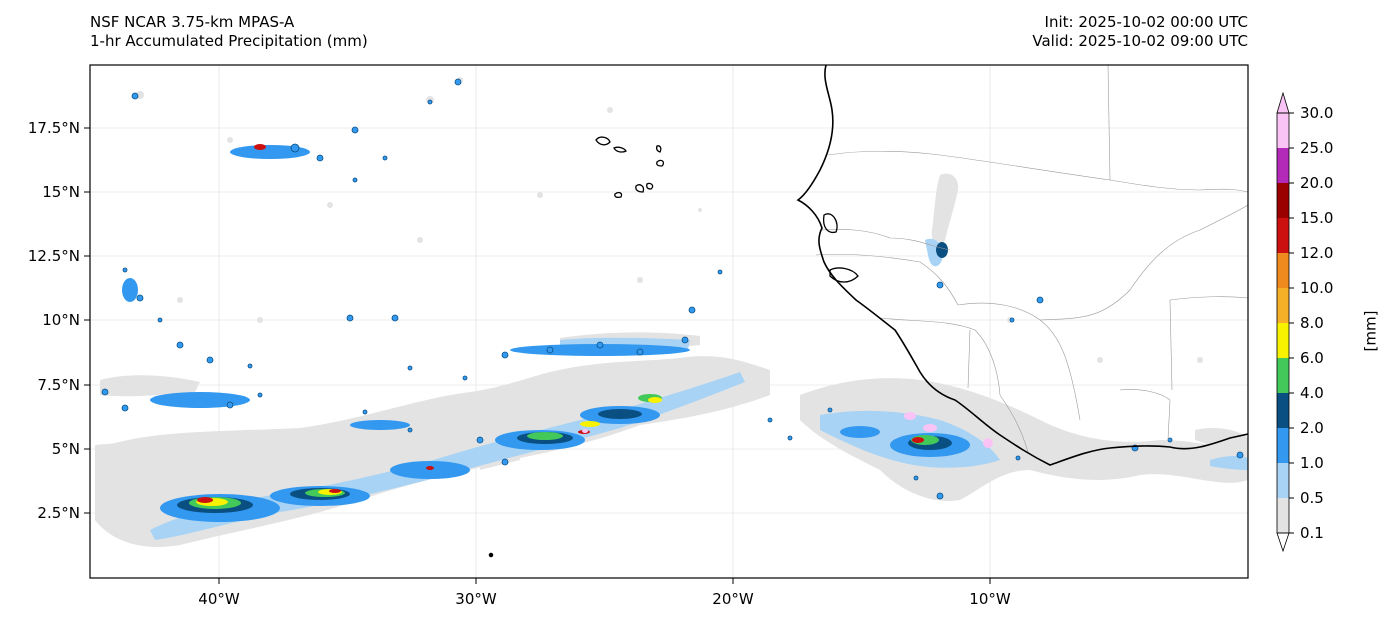  Describe the element at coordinates (61, 320) in the screenshot. I see `lat-tick-10: 10°N` at that location.